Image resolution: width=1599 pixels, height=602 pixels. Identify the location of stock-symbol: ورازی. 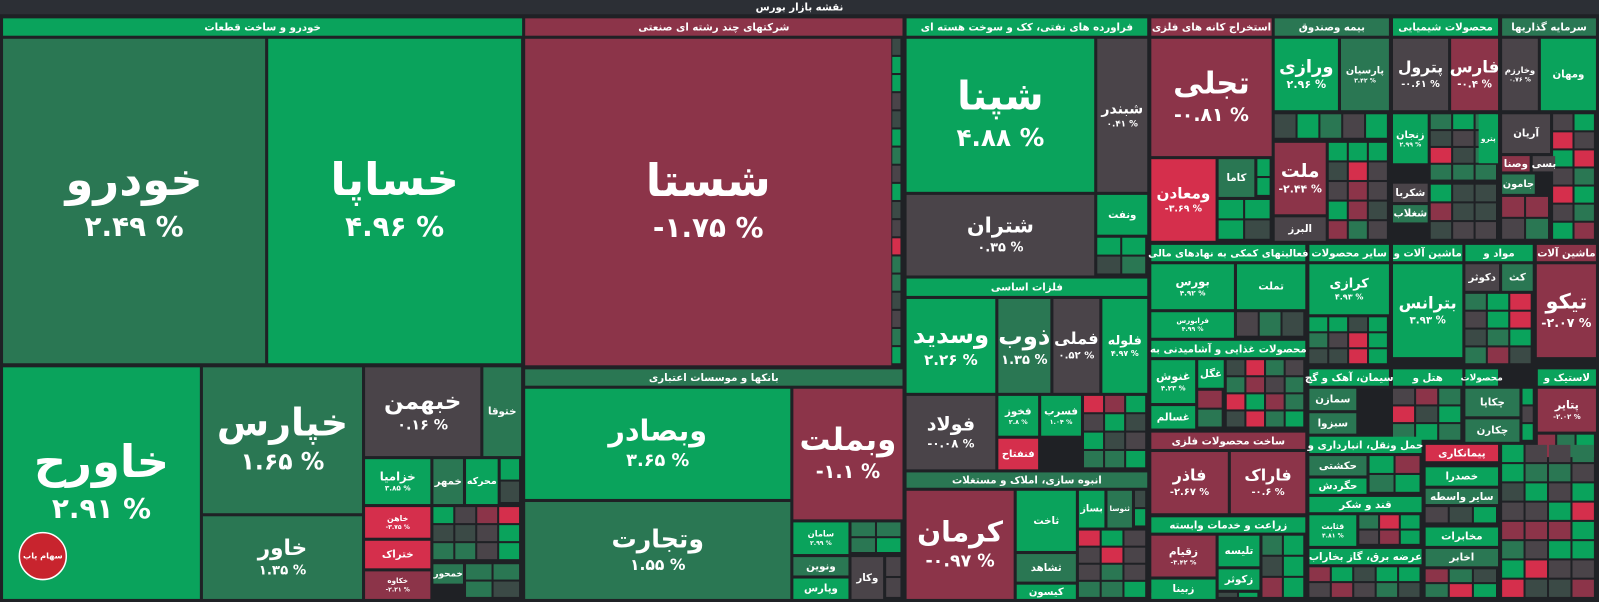
(1306, 66).